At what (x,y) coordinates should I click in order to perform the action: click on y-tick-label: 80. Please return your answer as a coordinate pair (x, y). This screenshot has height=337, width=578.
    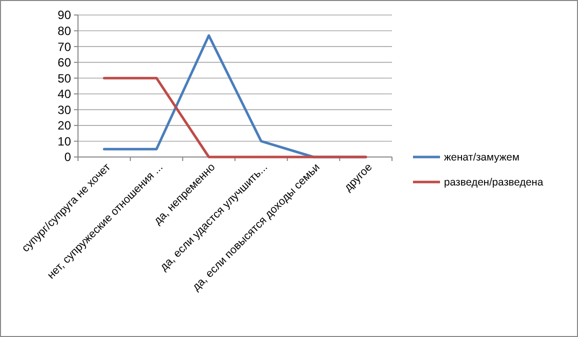
    Looking at the image, I should click on (65, 31).